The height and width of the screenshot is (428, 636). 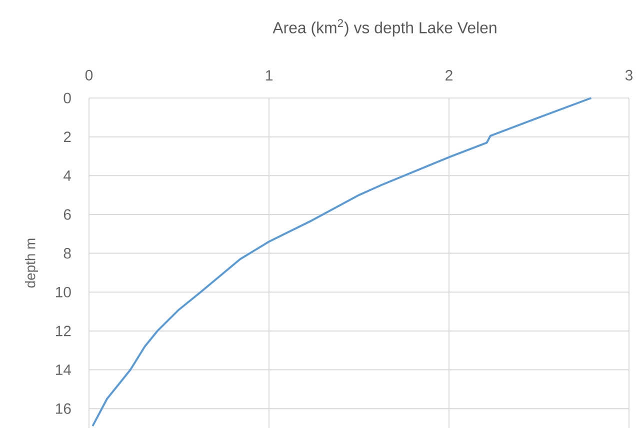 What do you see at coordinates (384, 28) in the screenshot?
I see `chart-title: Area (km$^{2}$) vs depth Lake Velen` at bounding box center [384, 28].